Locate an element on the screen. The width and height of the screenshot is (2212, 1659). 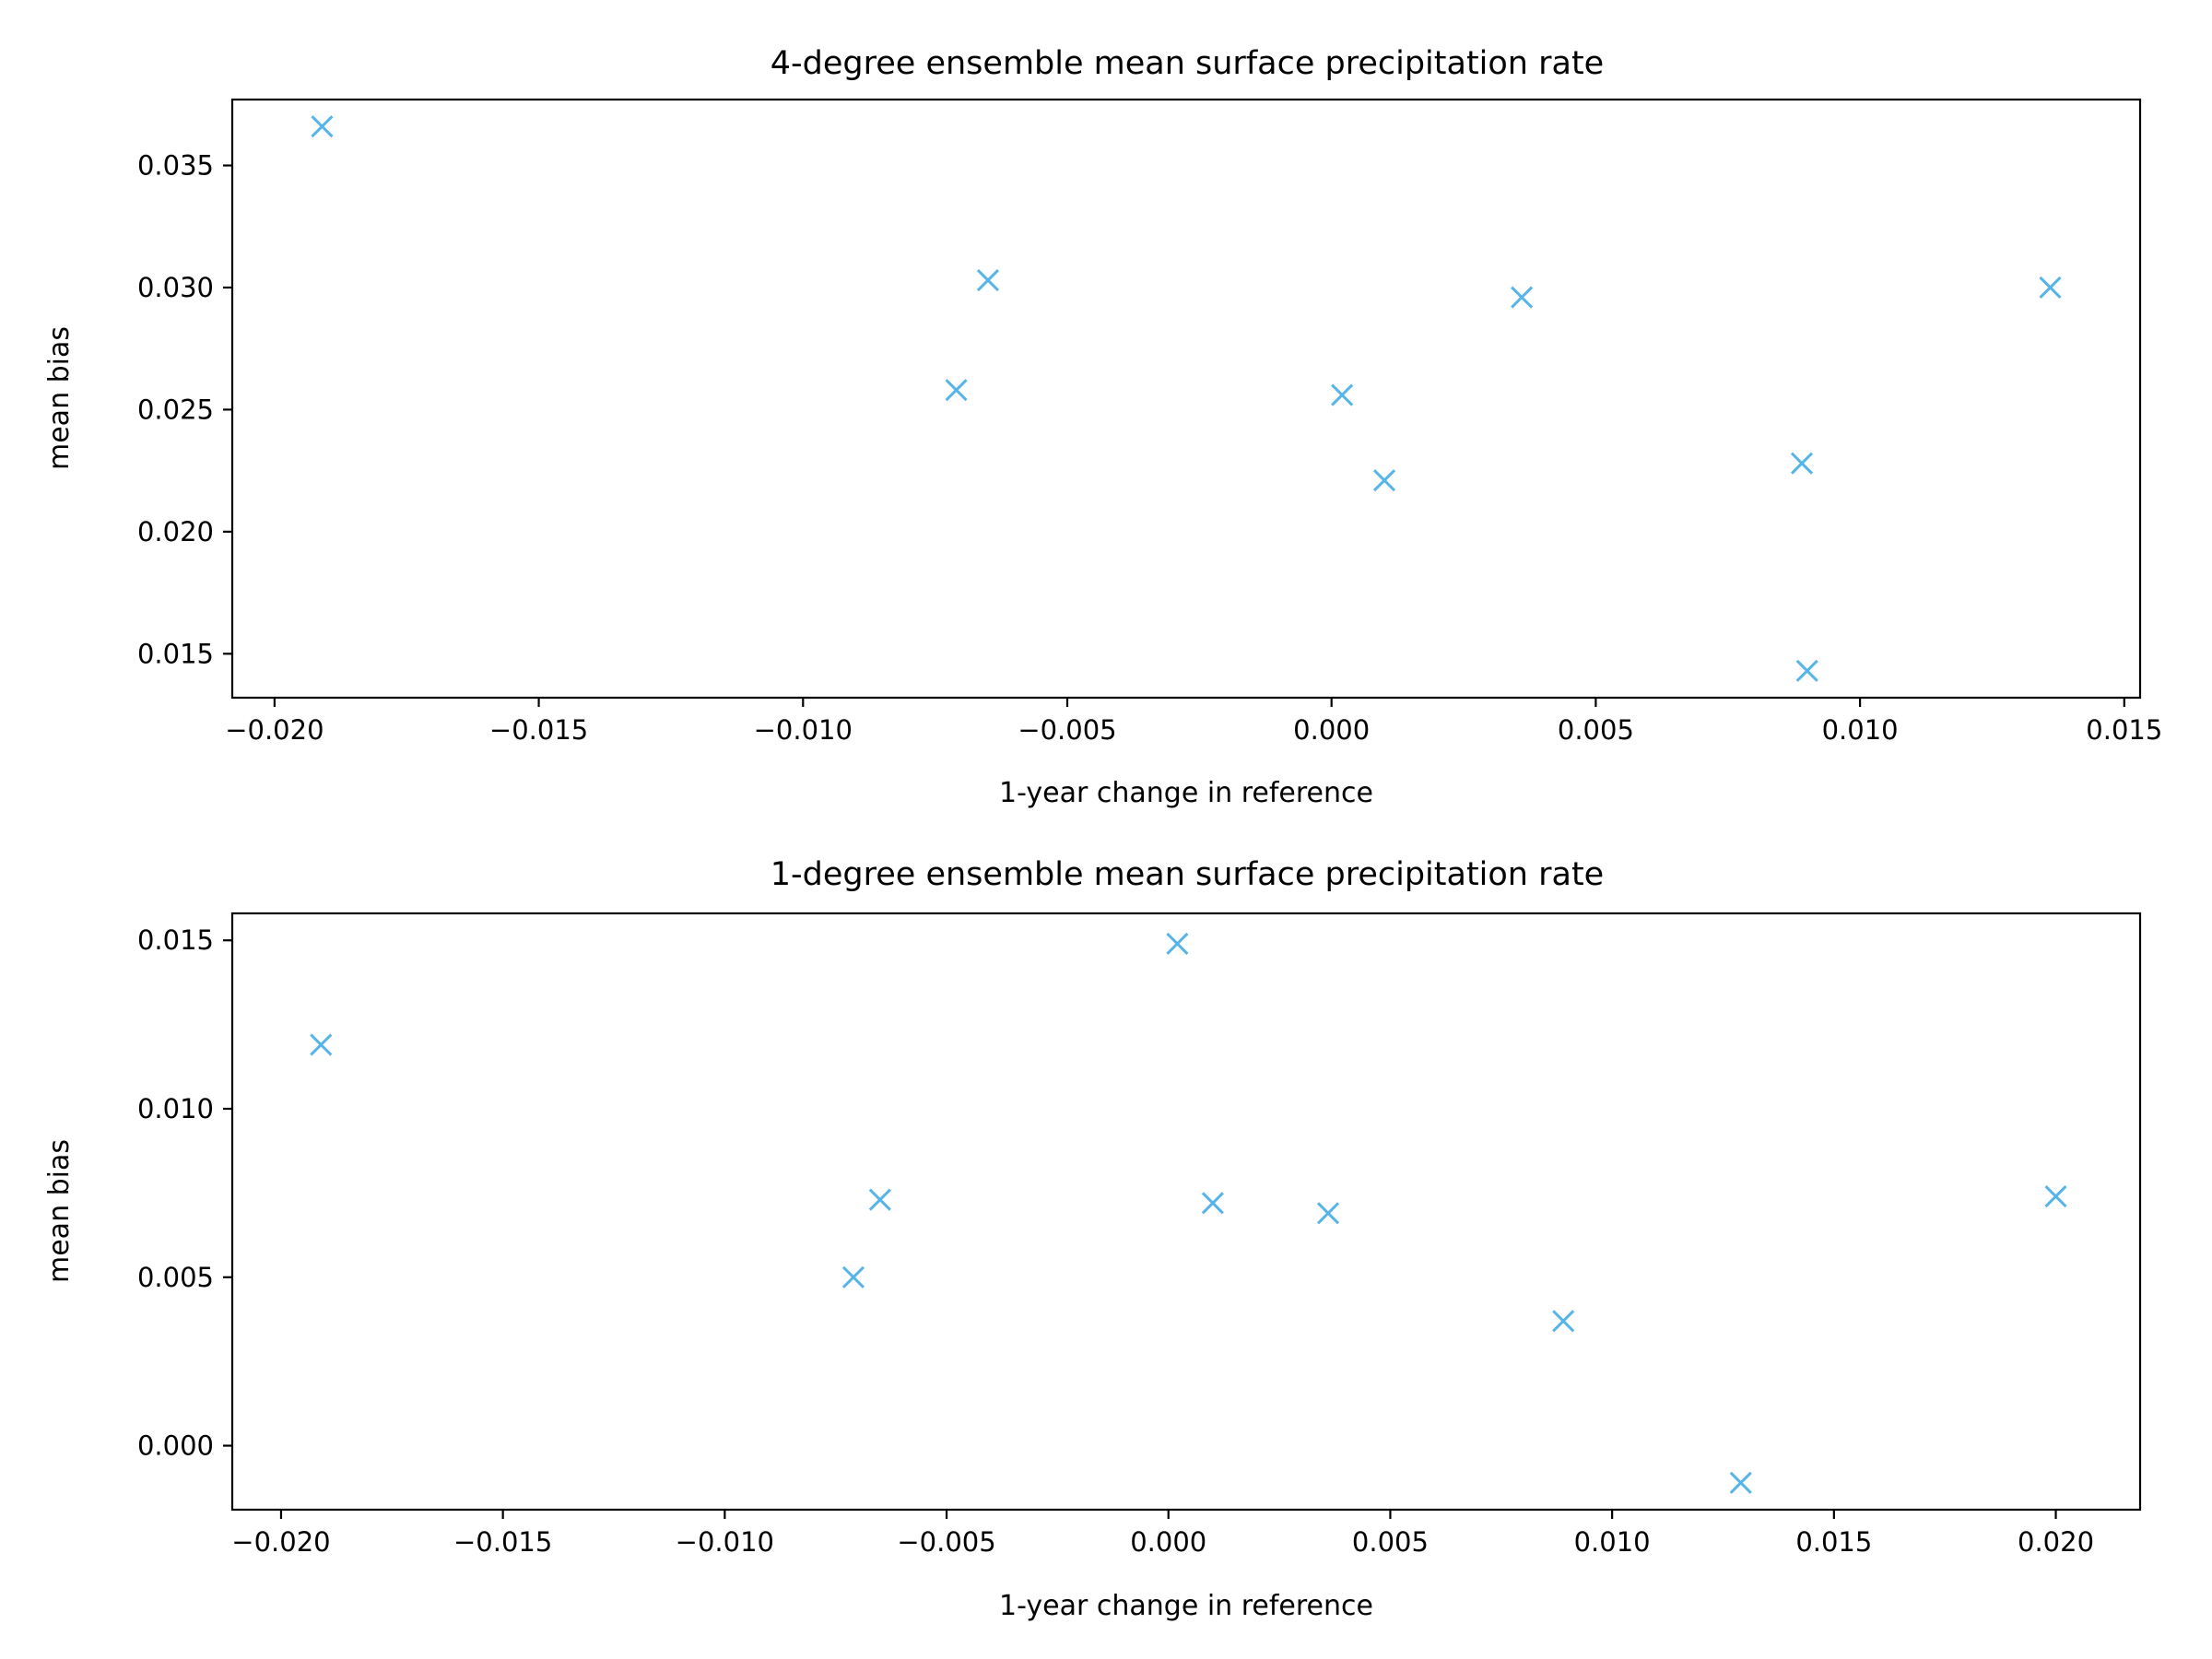
y-tick-label: 0.020 is located at coordinates (175, 531).